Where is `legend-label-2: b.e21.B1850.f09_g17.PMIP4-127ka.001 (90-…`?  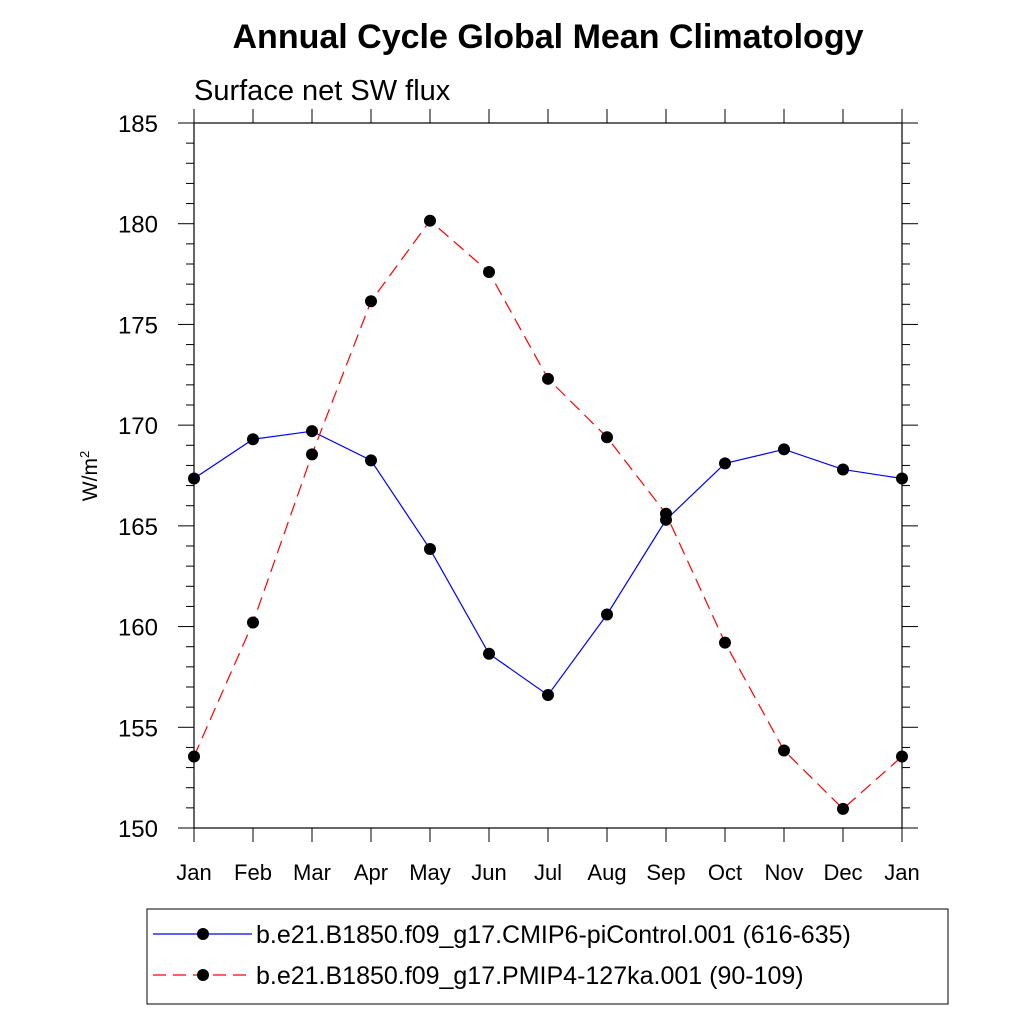 legend-label-2: b.e21.B1850.f09_g17.PMIP4-127ka.001 (90-… is located at coordinates (530, 976).